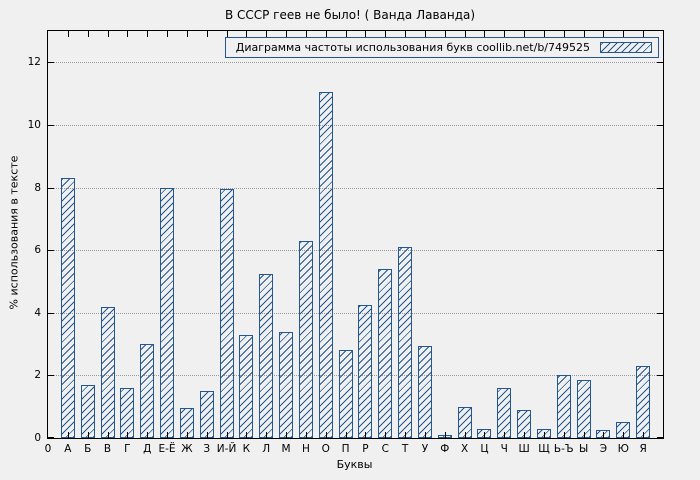 The image size is (700, 480). I want to click on bar-К, so click(246, 386).